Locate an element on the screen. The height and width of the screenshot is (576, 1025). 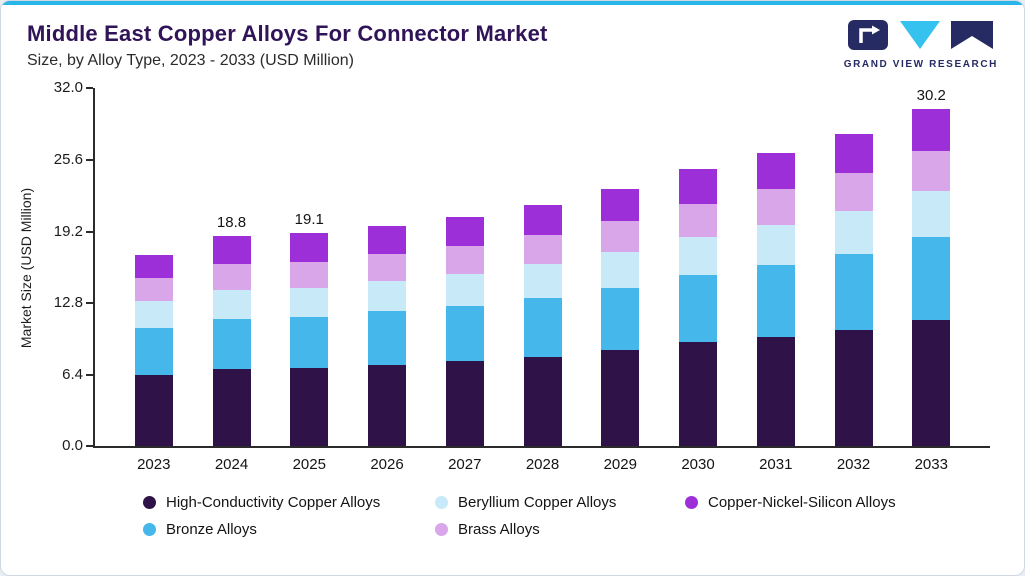
x-tick-label: 2032 is located at coordinates (853, 465).